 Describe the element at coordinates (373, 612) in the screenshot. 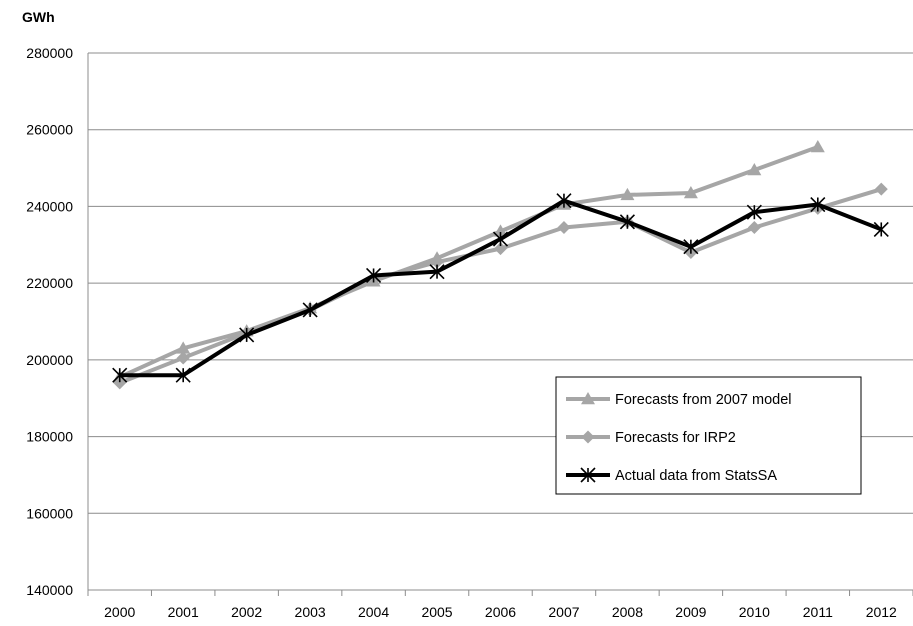

I see `x-tick-label: 2004` at that location.